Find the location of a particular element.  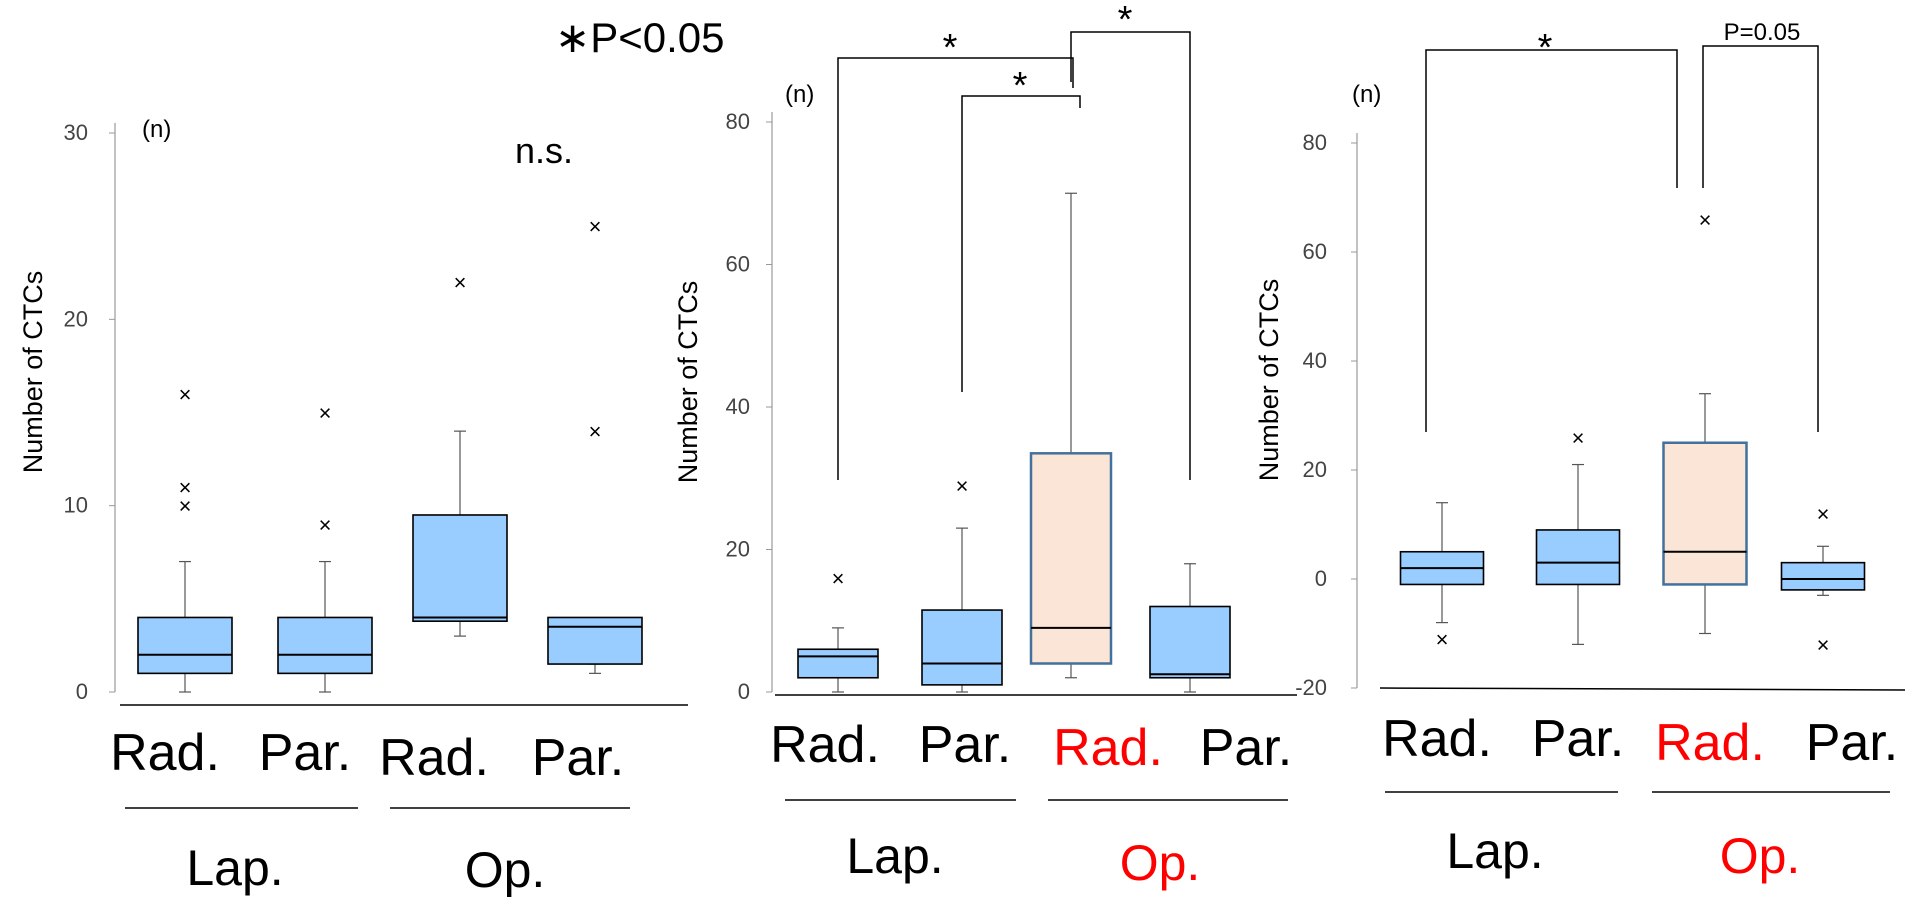

panel-3-y-tick-label: 60 is located at coordinates (1315, 251).